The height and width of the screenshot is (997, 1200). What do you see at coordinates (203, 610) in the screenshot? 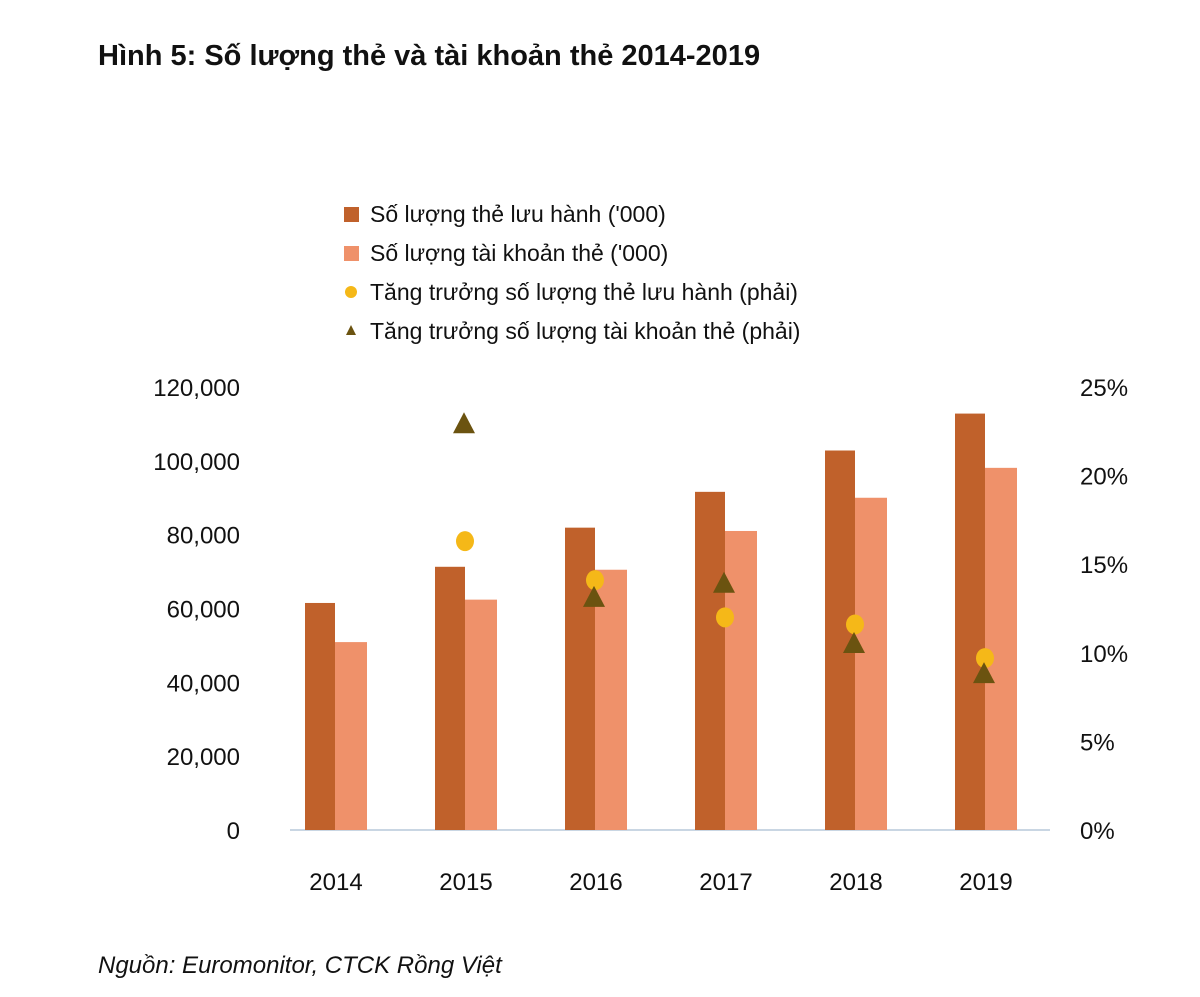
I see `y-left-tick-label: 60,000` at bounding box center [203, 610].